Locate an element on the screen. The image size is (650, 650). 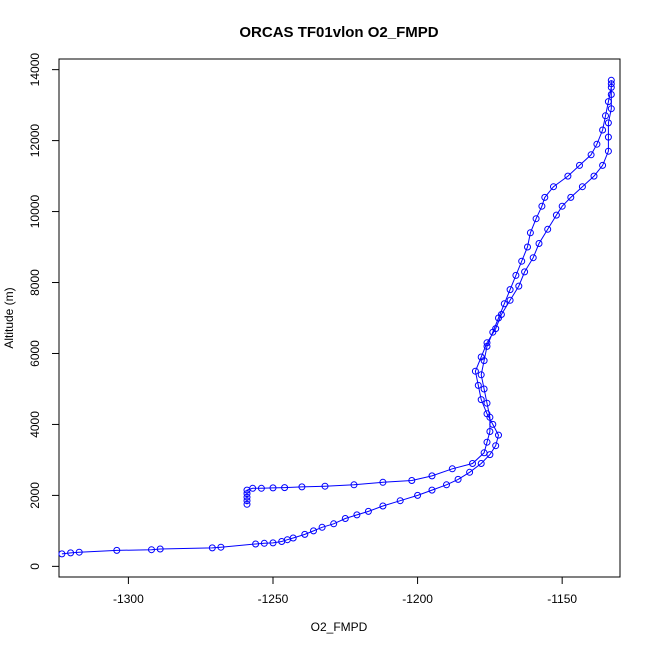
x-tick-label: -1250 is located at coordinates (273, 599).